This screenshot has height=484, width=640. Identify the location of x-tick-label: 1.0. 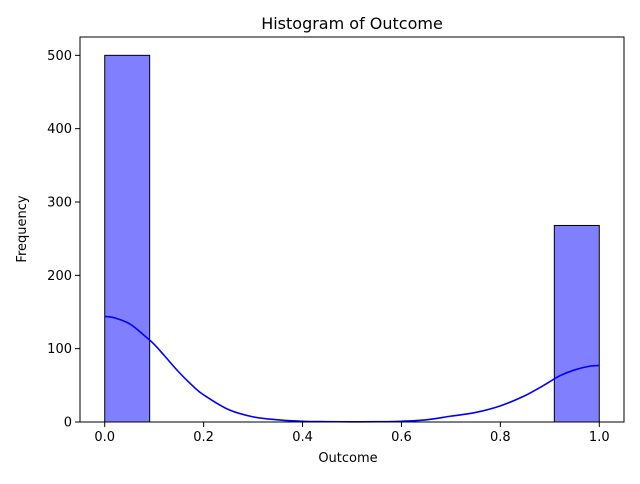
(599, 437).